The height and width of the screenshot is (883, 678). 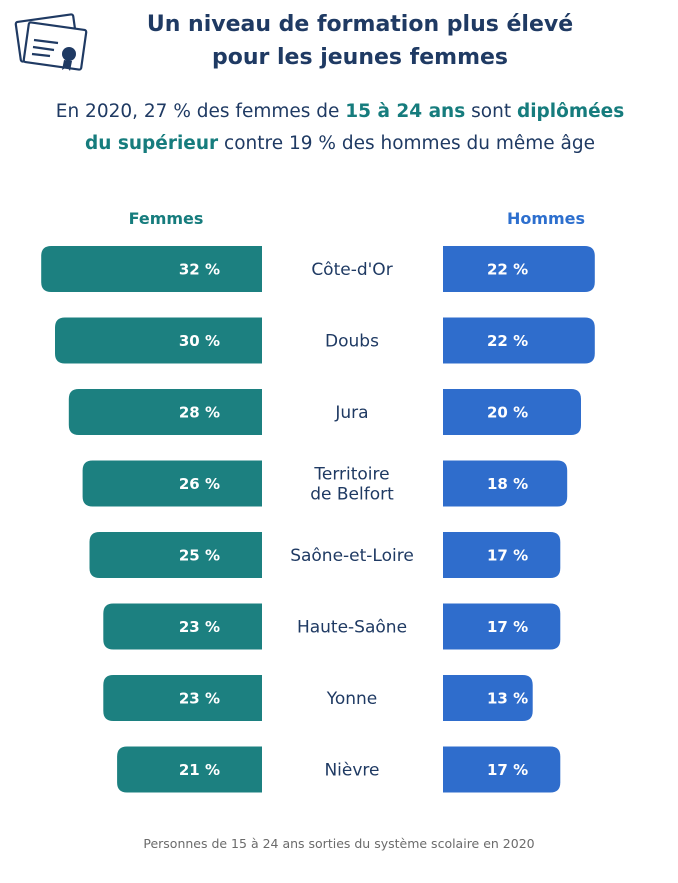 I want to click on data-label-femmes: 32 %, so click(x=199, y=270).